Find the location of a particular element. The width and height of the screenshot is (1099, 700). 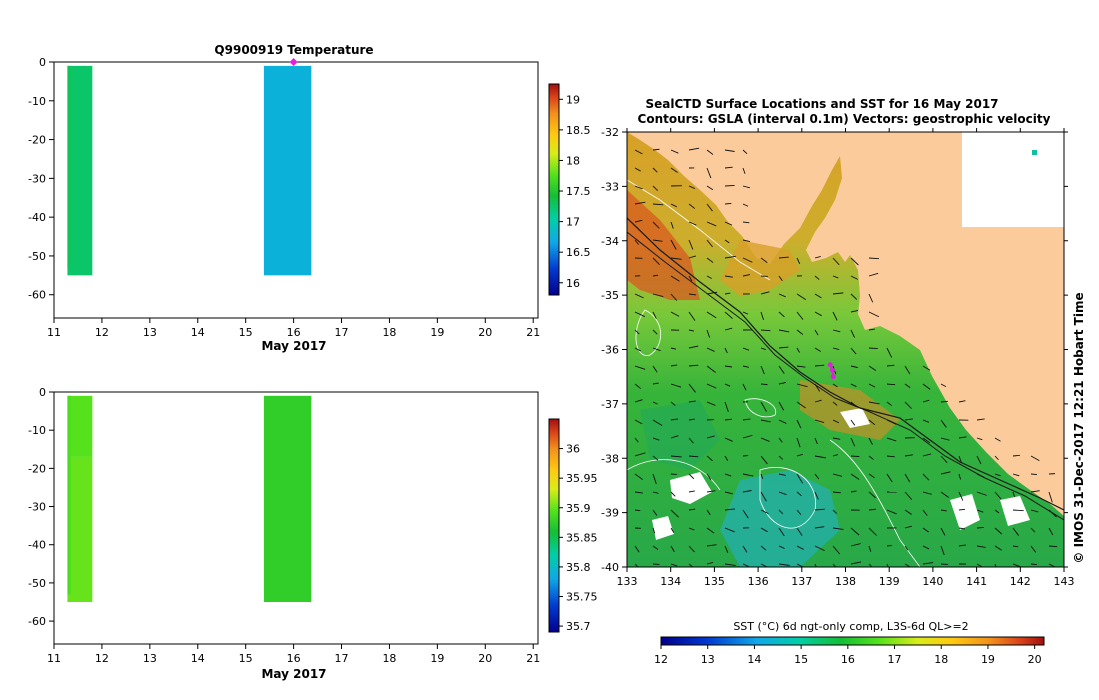

lon-tick-label: 135 is located at coordinates (714, 581).